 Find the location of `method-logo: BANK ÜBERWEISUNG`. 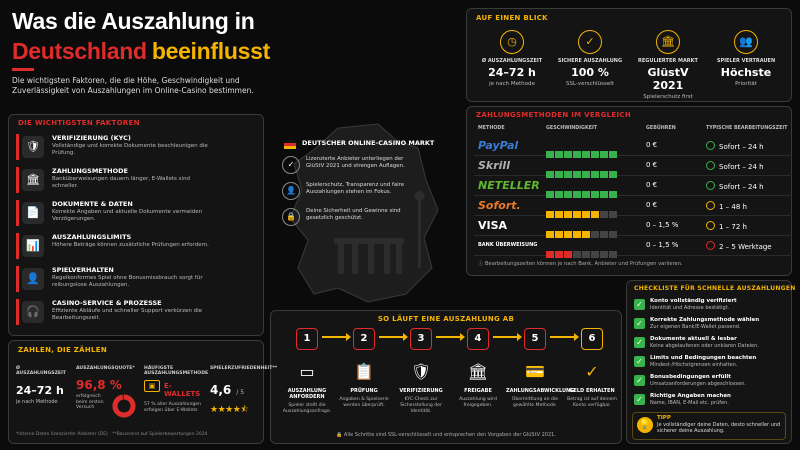

method-logo: BANK ÜBERWEISUNG is located at coordinates (508, 245).